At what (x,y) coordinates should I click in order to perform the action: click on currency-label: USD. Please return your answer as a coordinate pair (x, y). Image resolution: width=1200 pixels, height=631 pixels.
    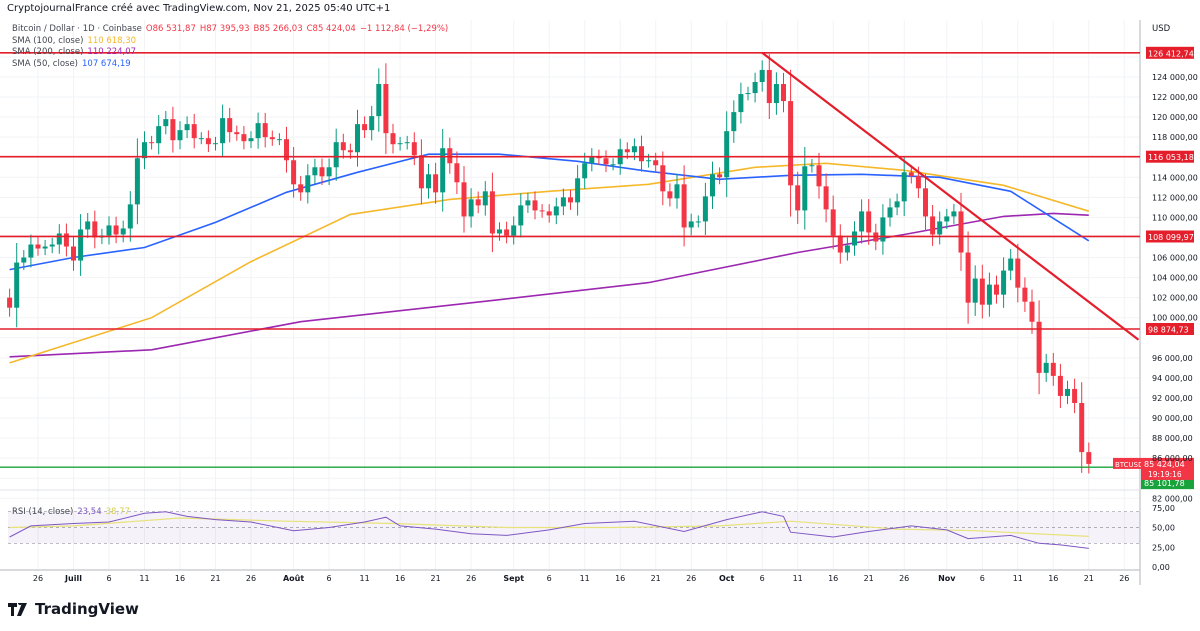
    Looking at the image, I should click on (1161, 29).